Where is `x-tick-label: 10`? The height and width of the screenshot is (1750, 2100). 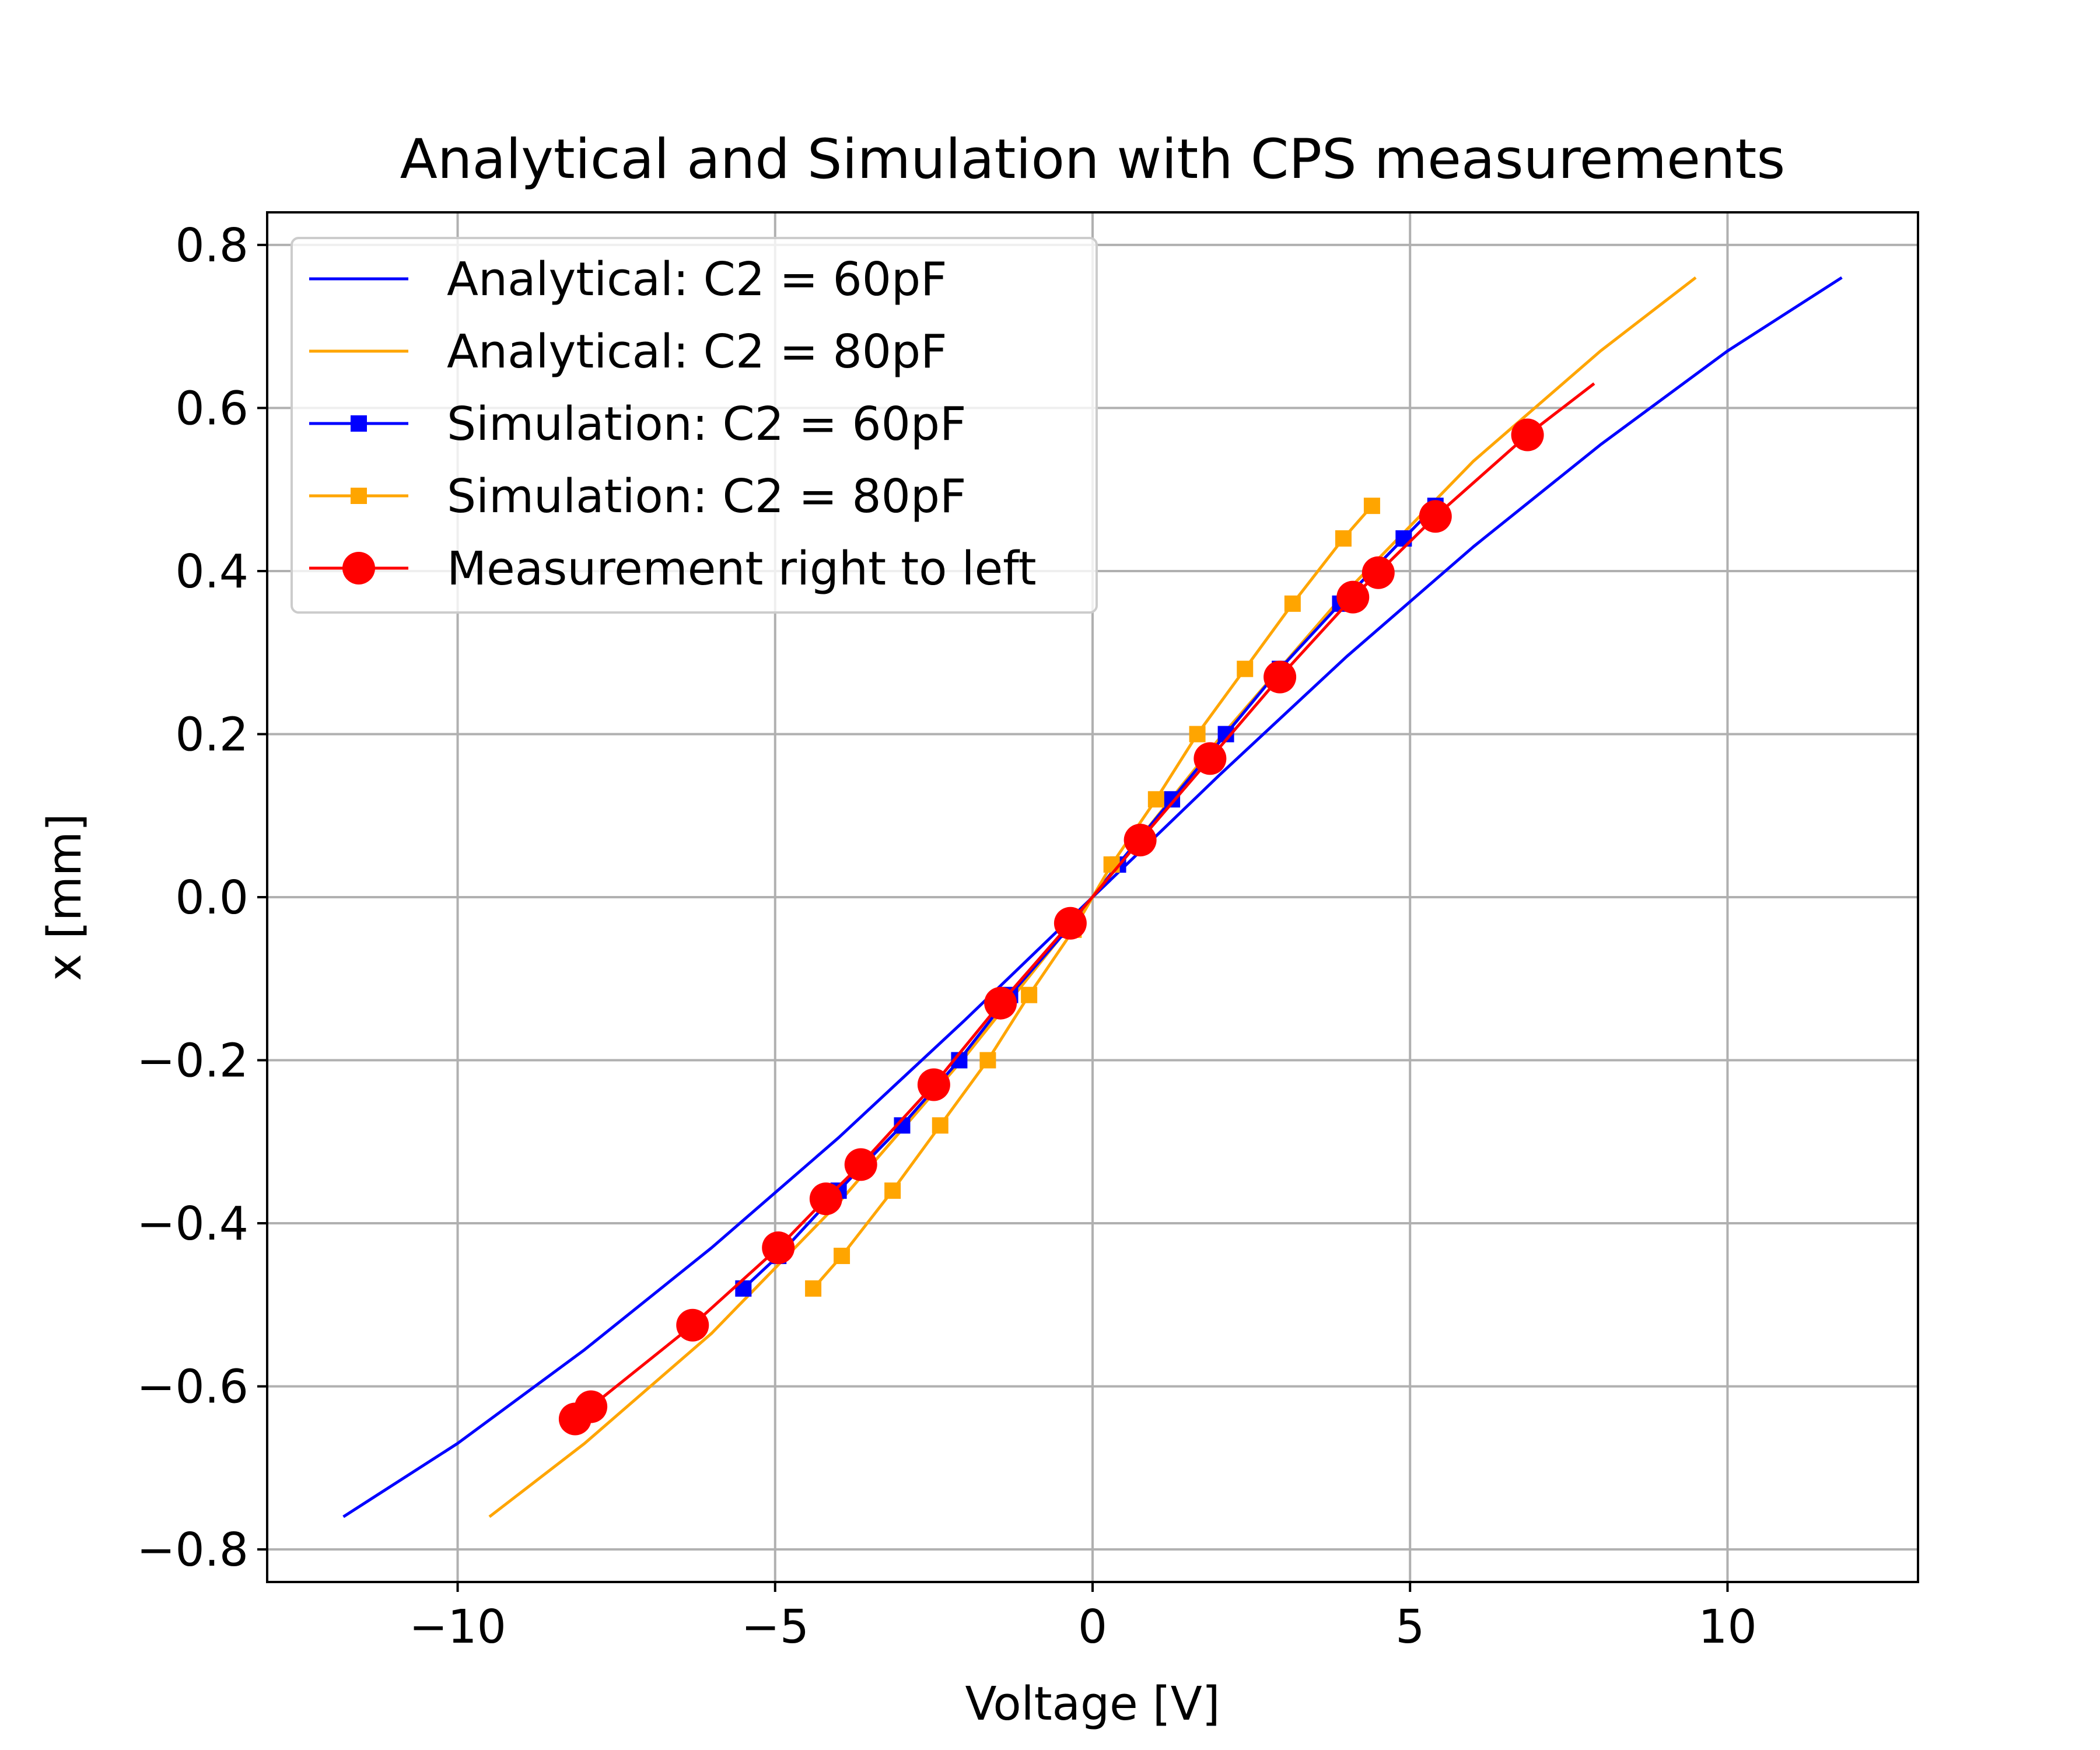 x-tick-label: 10 is located at coordinates (1727, 1627).